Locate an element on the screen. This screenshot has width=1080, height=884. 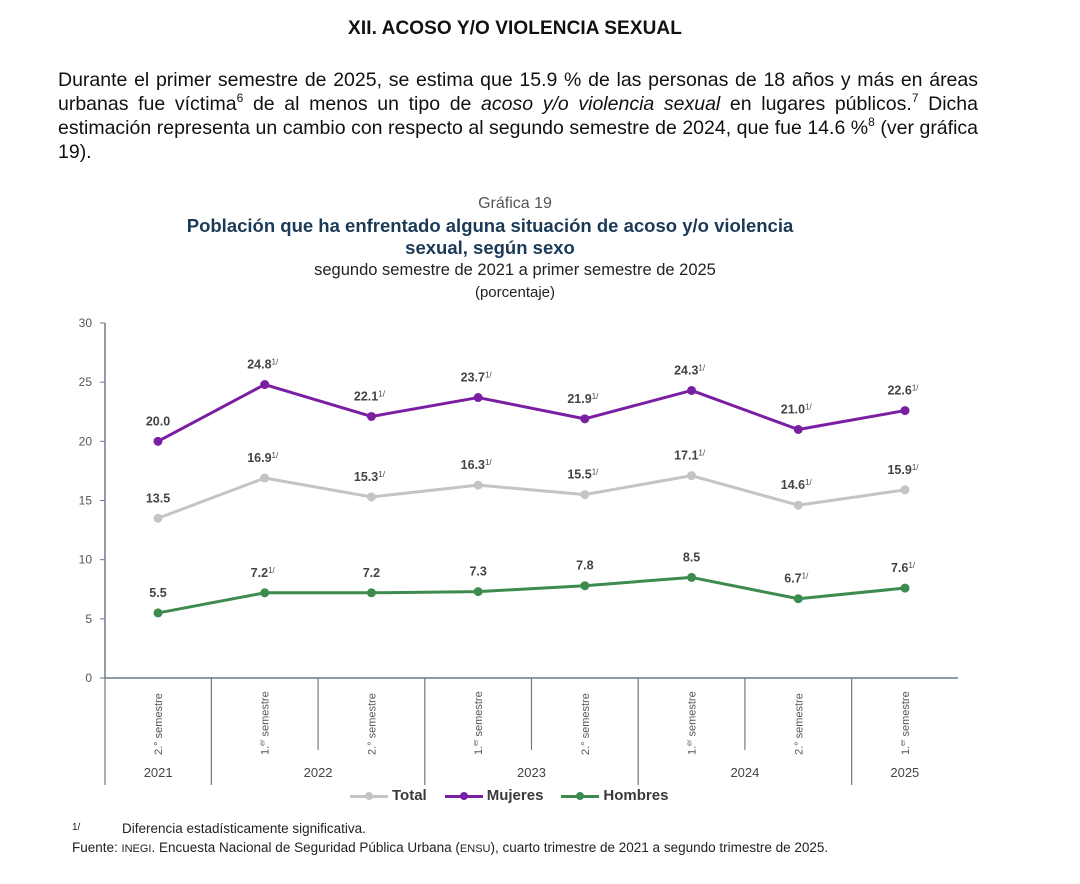
data-label-mujeres: 22.11/ is located at coordinates (370, 396).